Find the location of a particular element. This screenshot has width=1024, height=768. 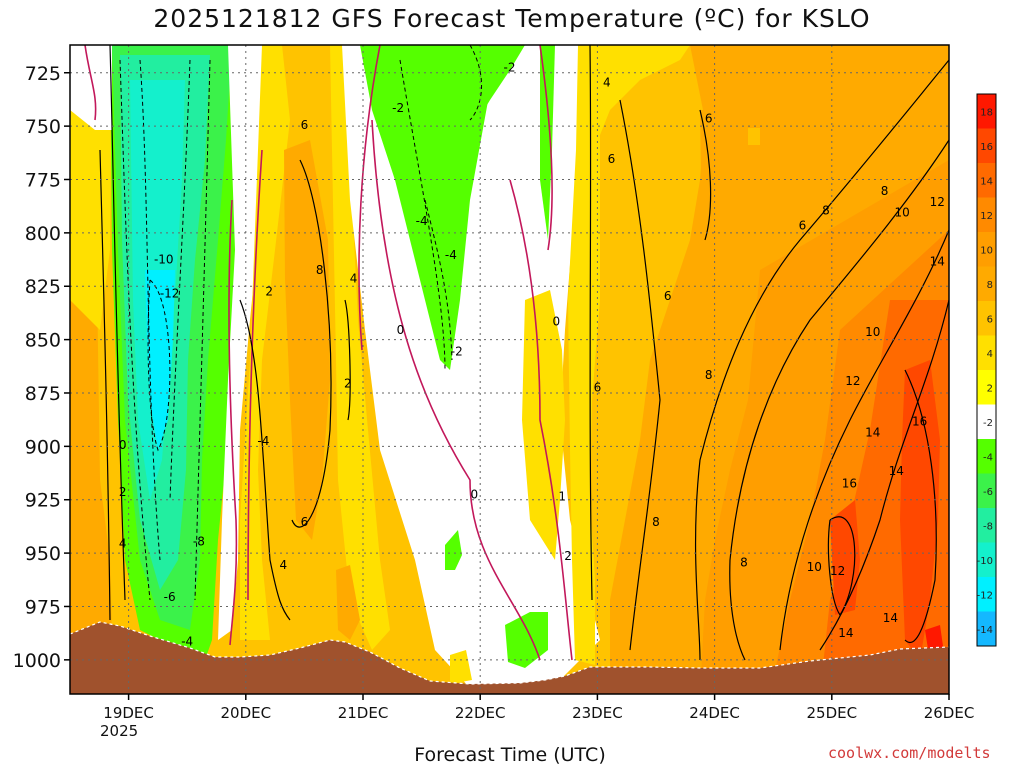

y-tick-label: 775 is located at coordinates (43, 180).